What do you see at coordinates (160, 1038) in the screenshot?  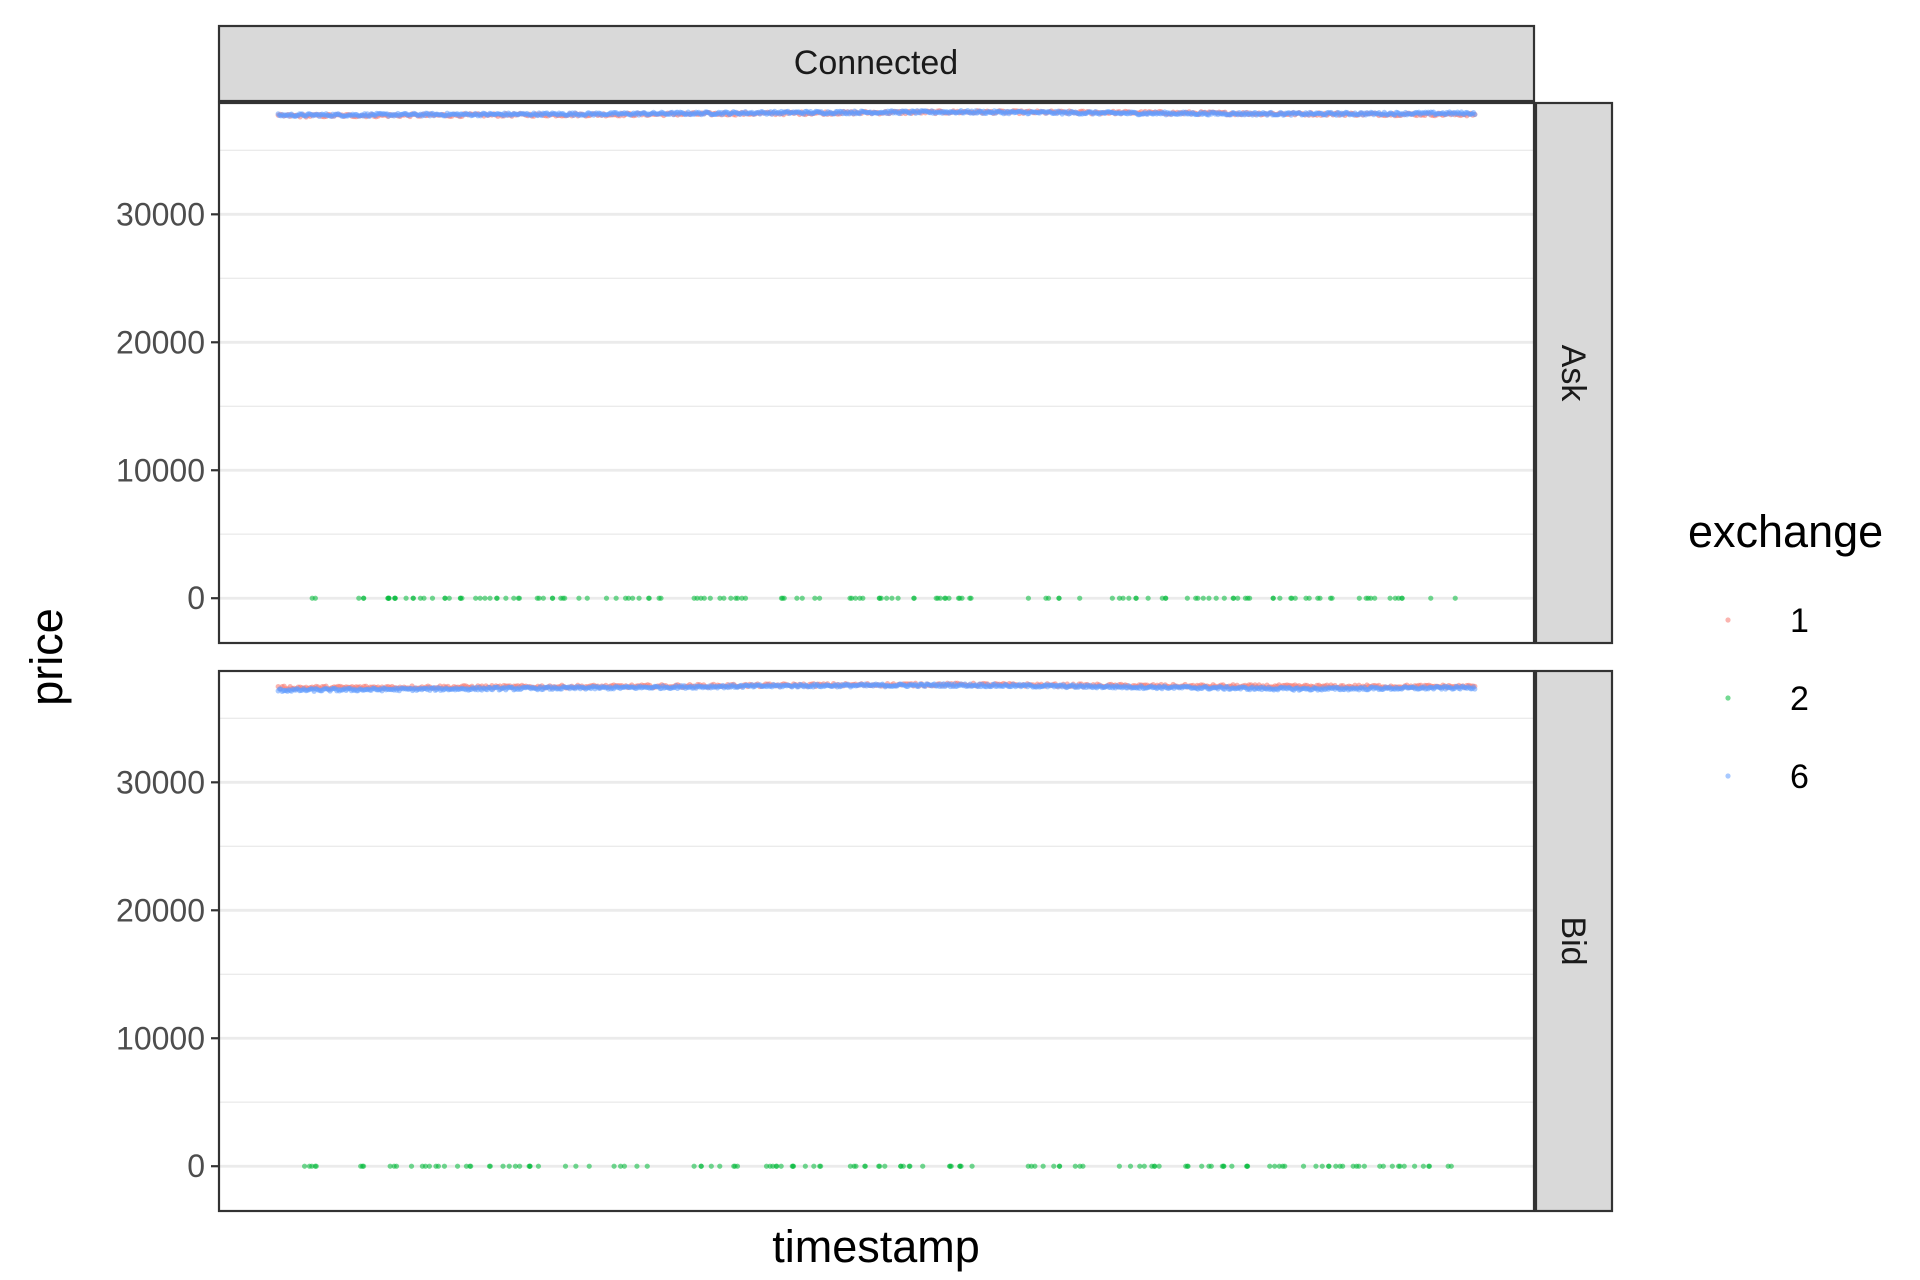 I see `y-tick-label: 10000` at bounding box center [160, 1038].